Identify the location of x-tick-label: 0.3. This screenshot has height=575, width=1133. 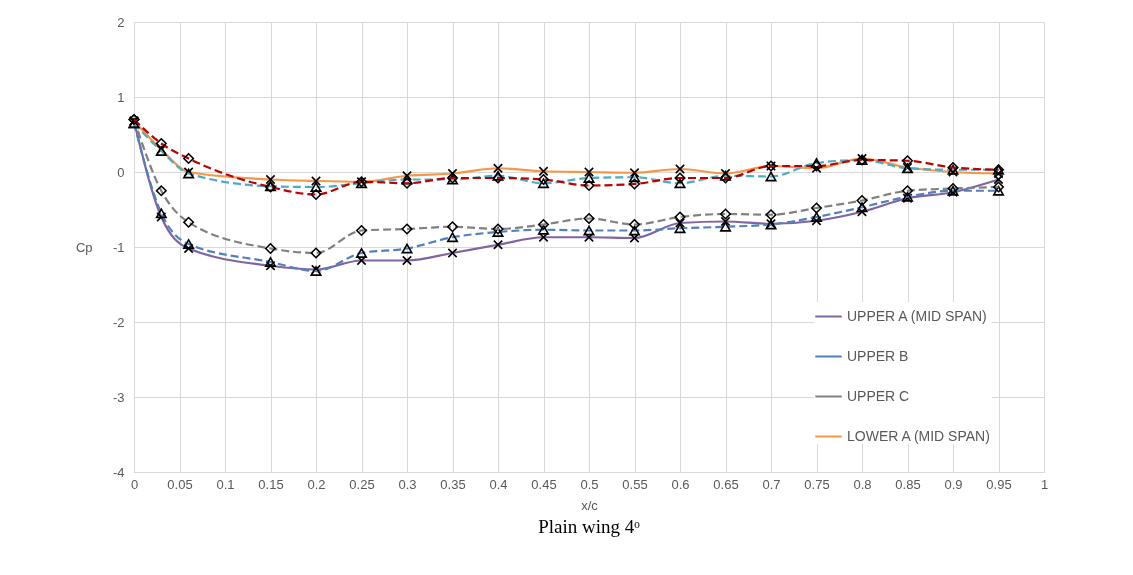
(407, 484).